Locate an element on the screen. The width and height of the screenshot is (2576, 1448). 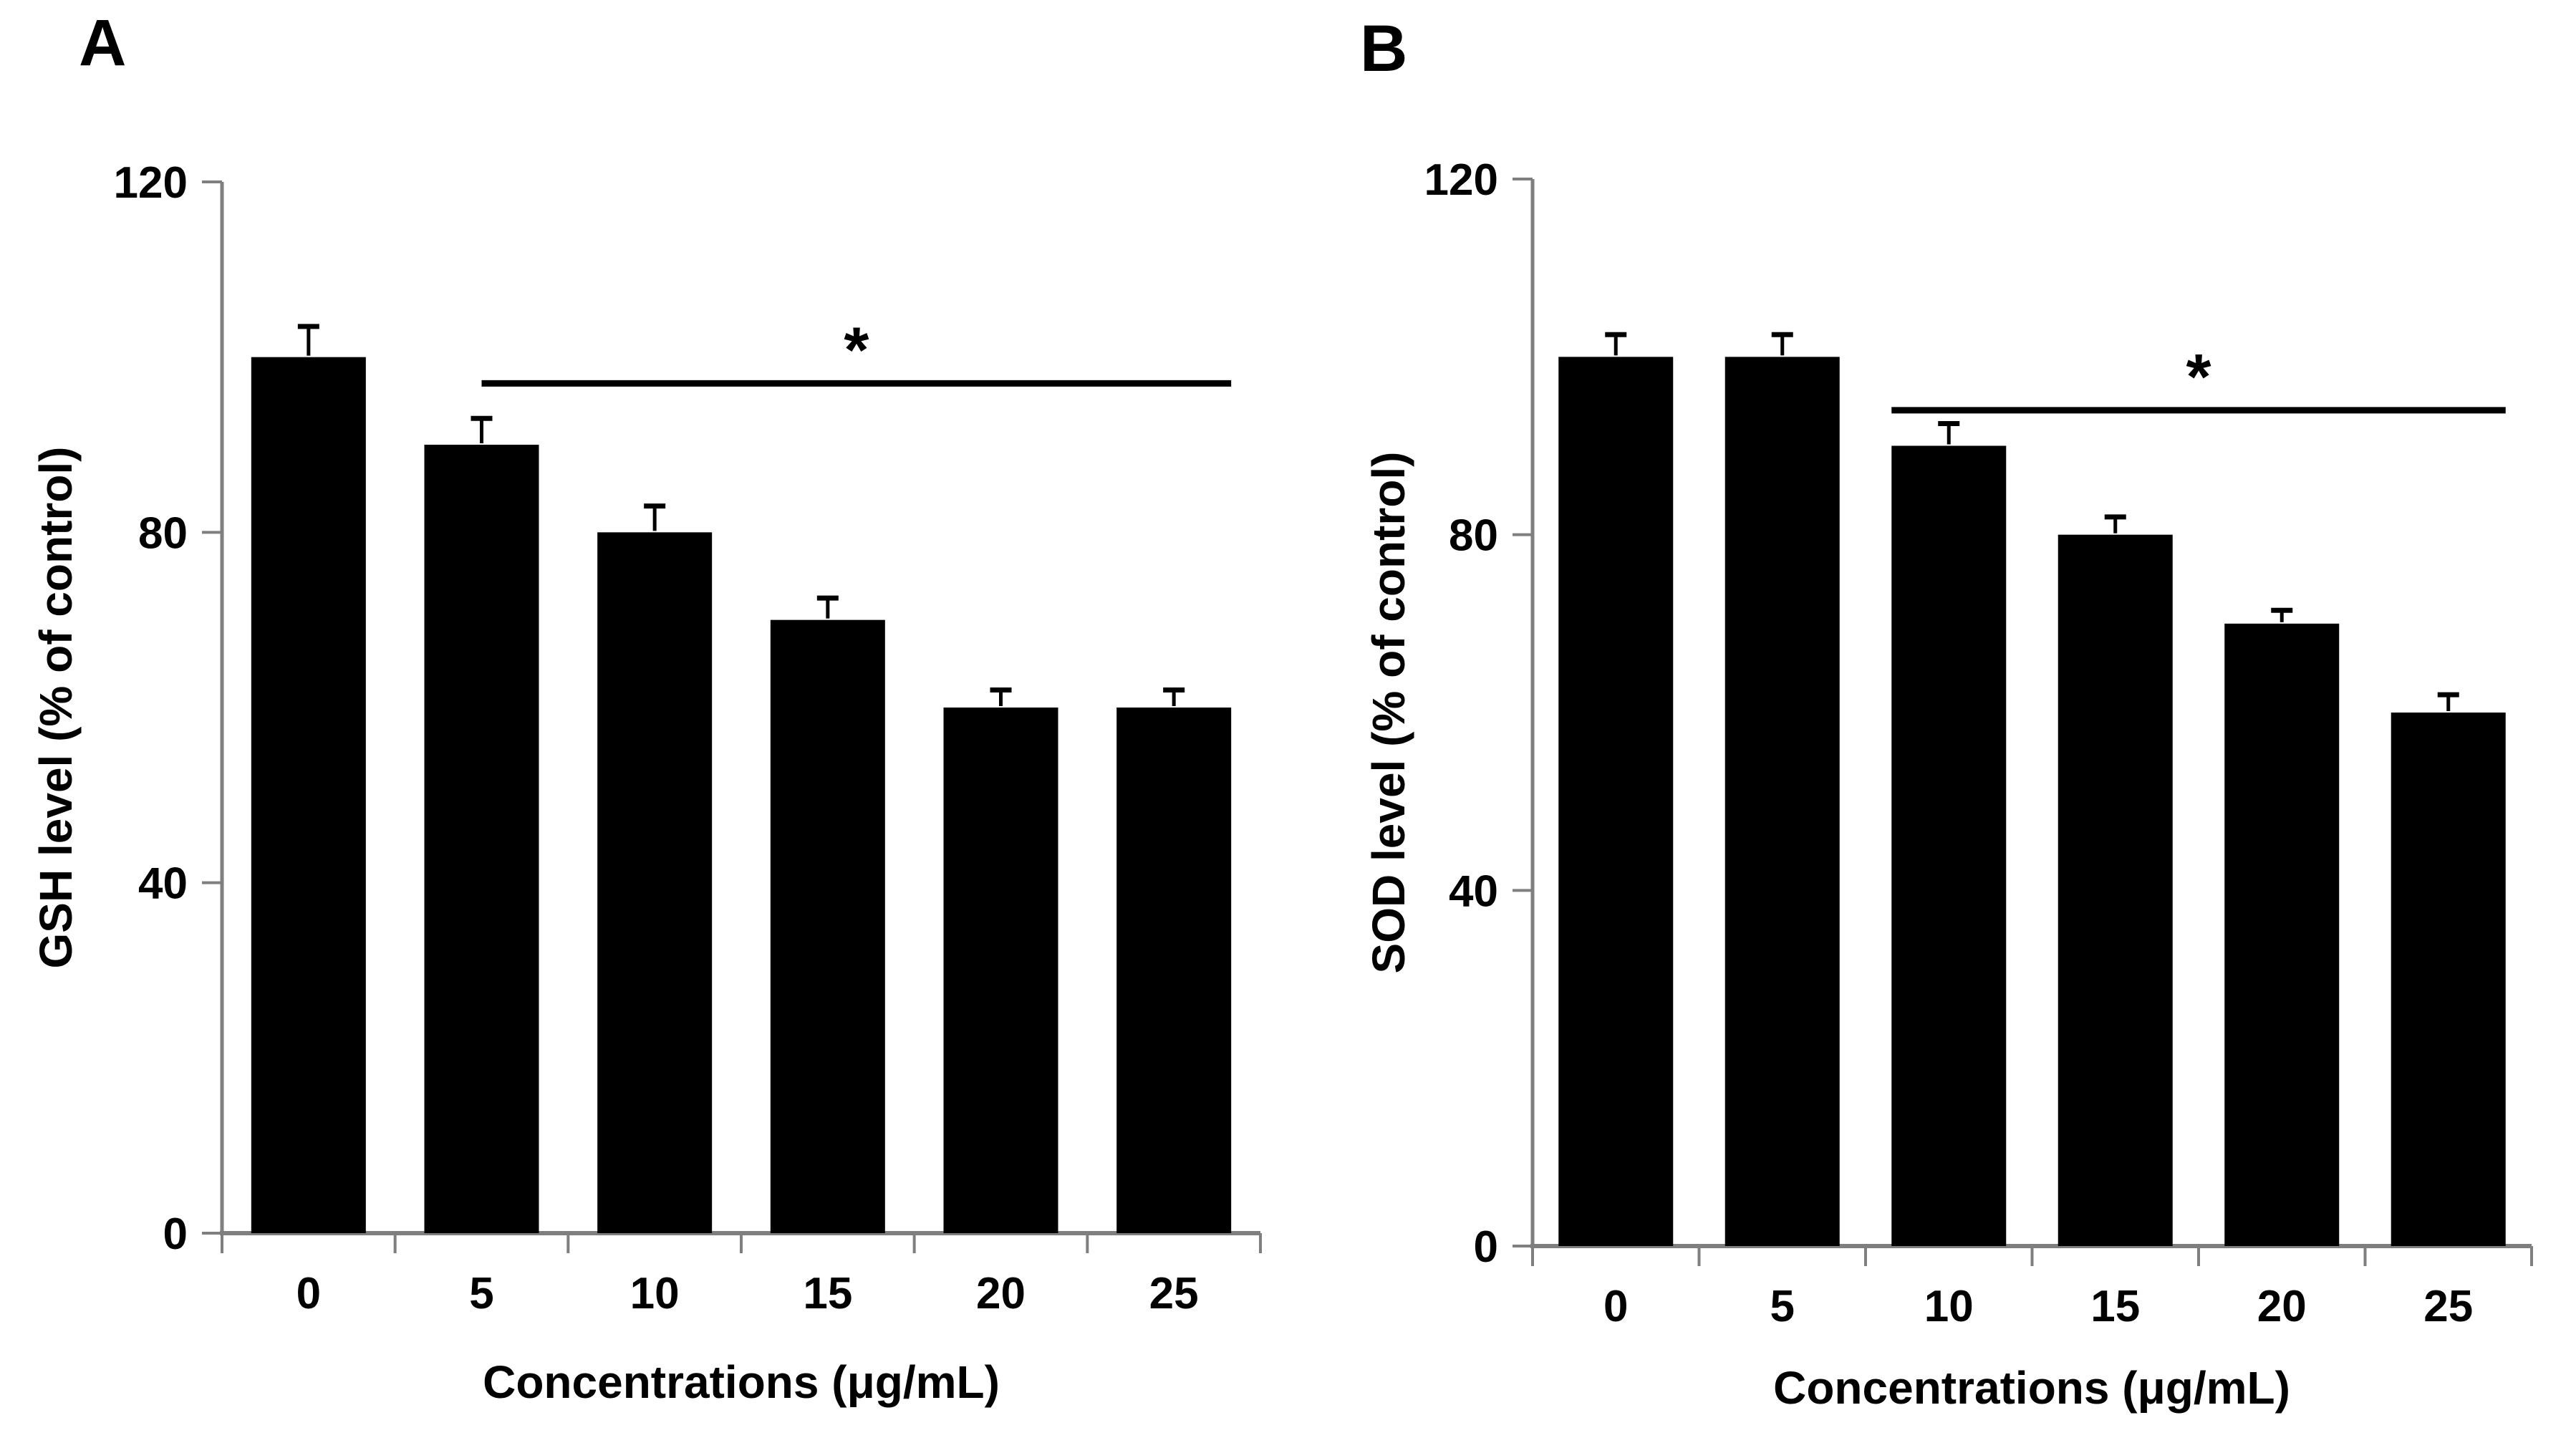
y-axis-title-sod: SOD level (% of control) is located at coordinates (1388, 713).